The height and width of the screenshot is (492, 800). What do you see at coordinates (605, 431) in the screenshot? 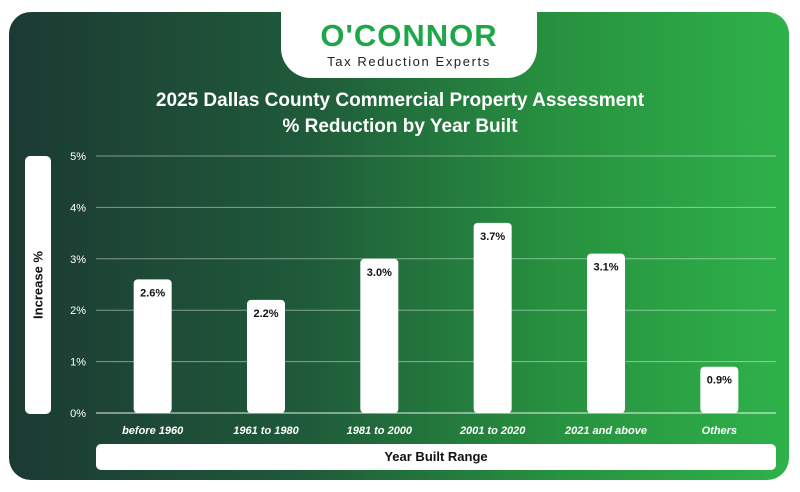
I see `x-tick-label: 2021 and above` at bounding box center [605, 431].